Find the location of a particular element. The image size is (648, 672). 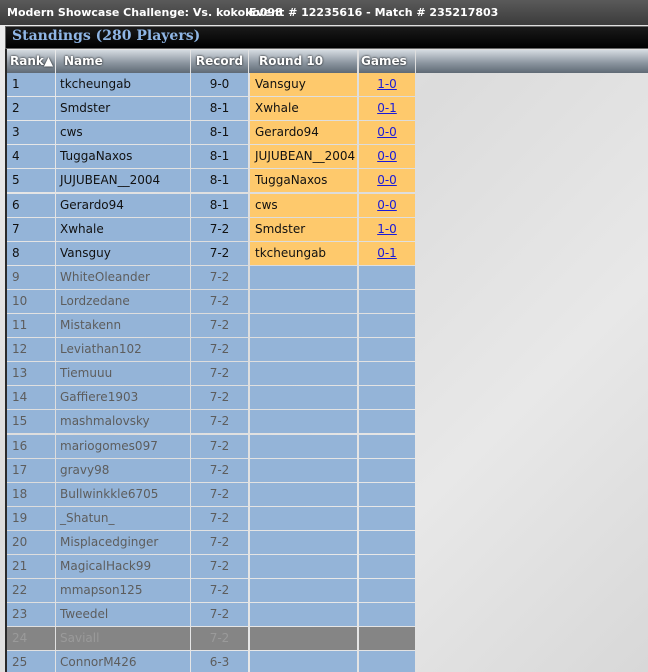

games-cell: 1-0 is located at coordinates (387, 229).